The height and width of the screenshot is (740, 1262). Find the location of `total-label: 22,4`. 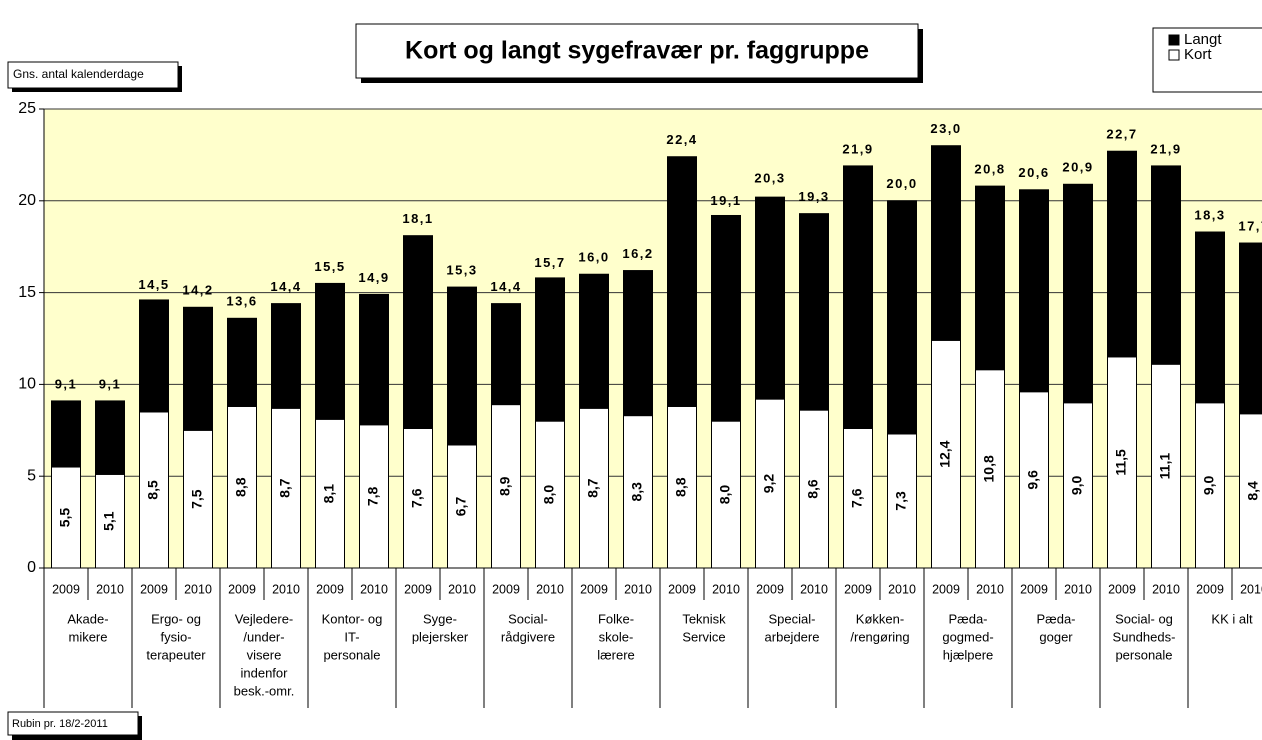

total-label: 22,4 is located at coordinates (681, 139).